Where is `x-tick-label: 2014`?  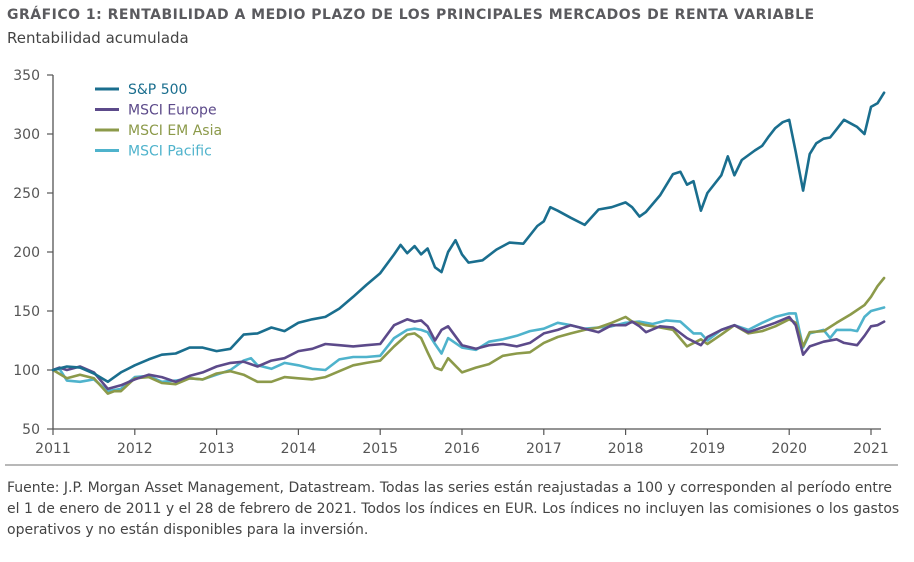 x-tick-label: 2014 is located at coordinates (299, 449).